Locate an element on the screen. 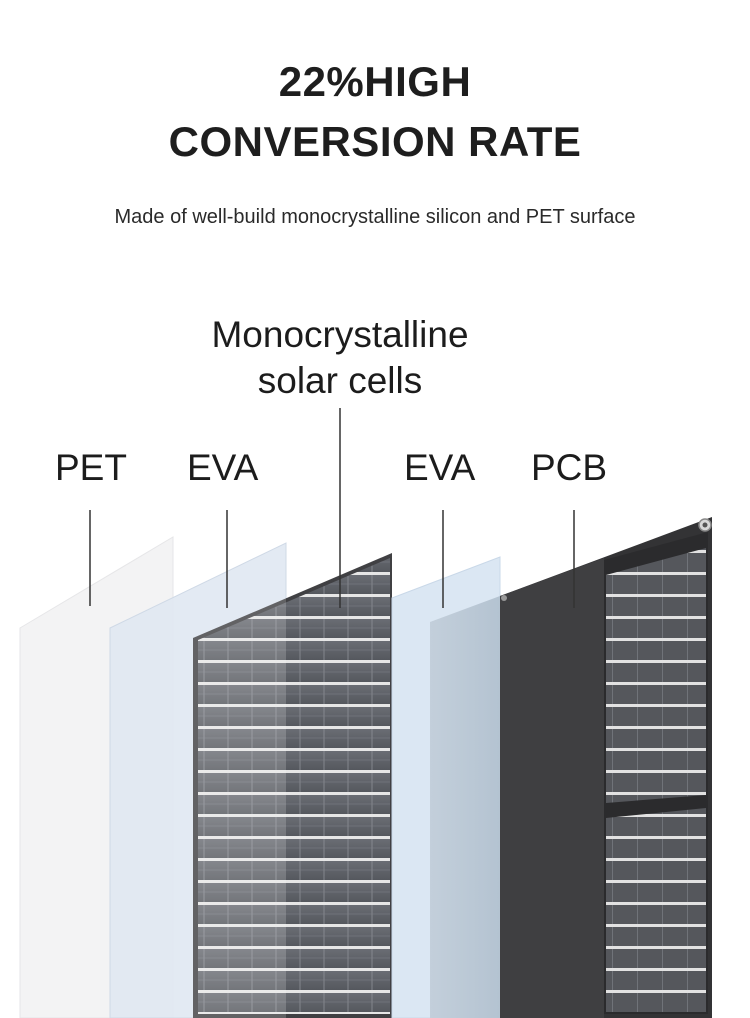 The width and height of the screenshot is (750, 1018). solar-cells-layer is located at coordinates (292, 785).